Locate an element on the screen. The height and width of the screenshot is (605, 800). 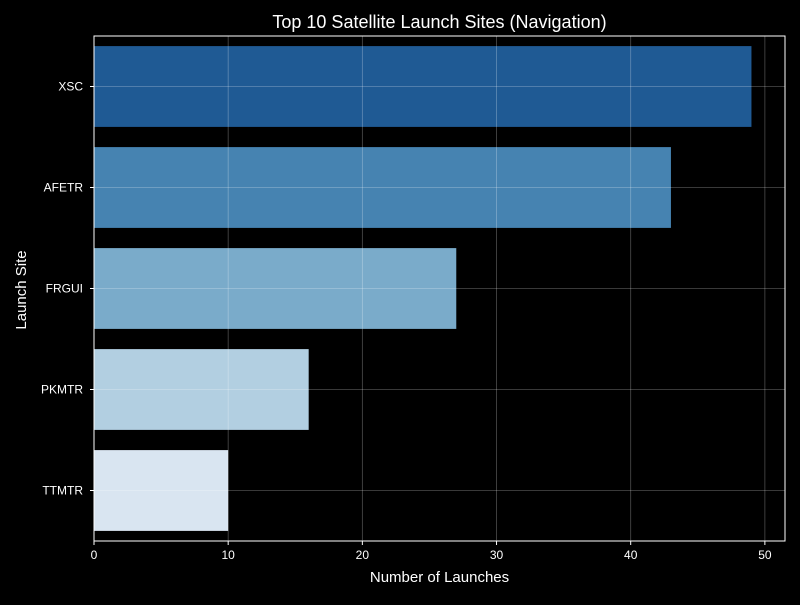
x-tick-label: 20 is located at coordinates (363, 555).